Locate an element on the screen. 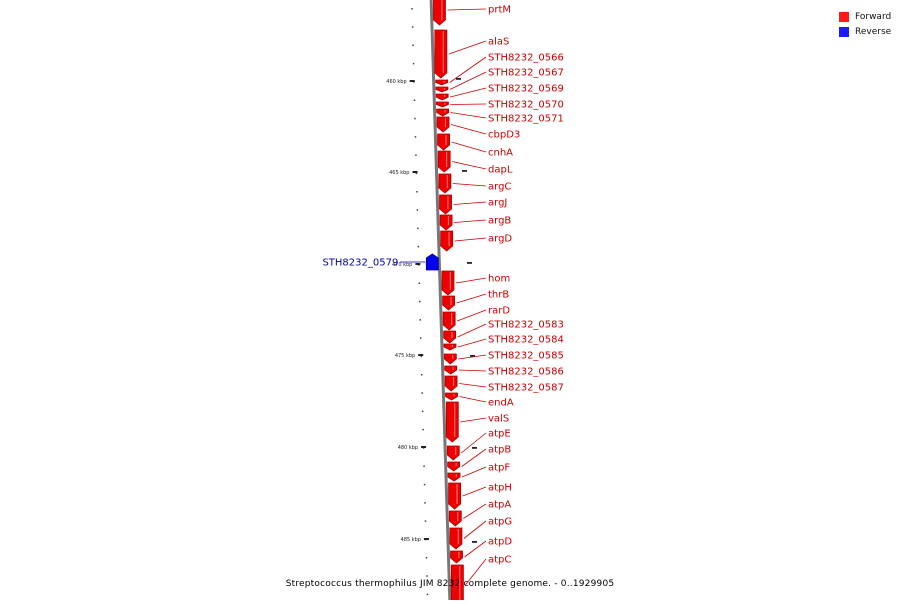  gene-atpf-label: atpF is located at coordinates (499, 468).